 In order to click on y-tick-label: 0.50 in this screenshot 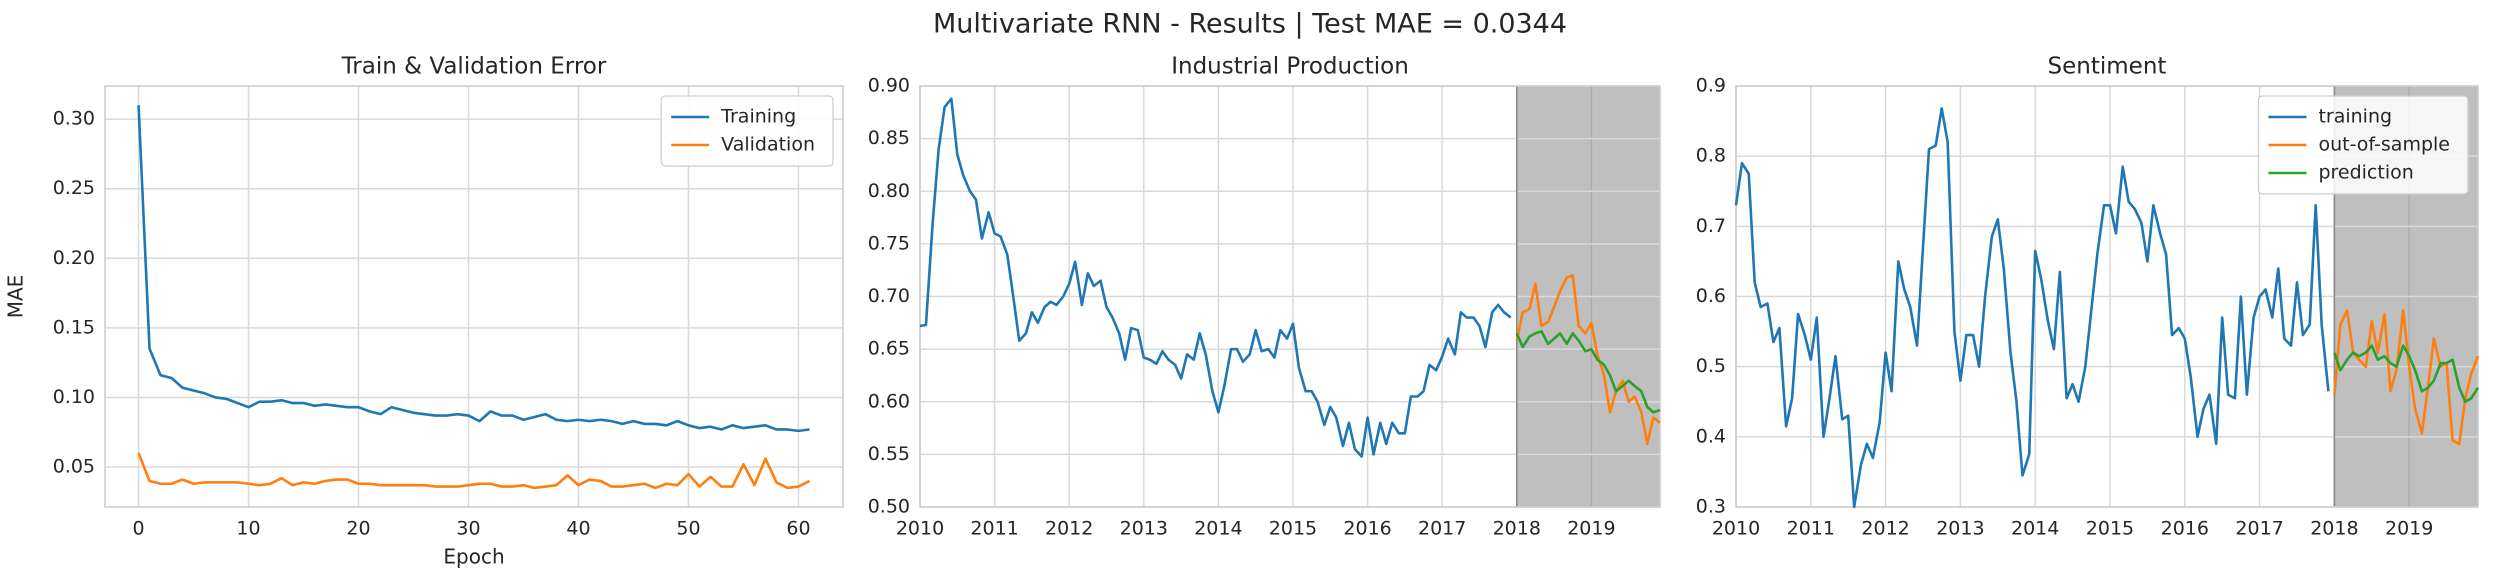, I will do `click(889, 507)`.